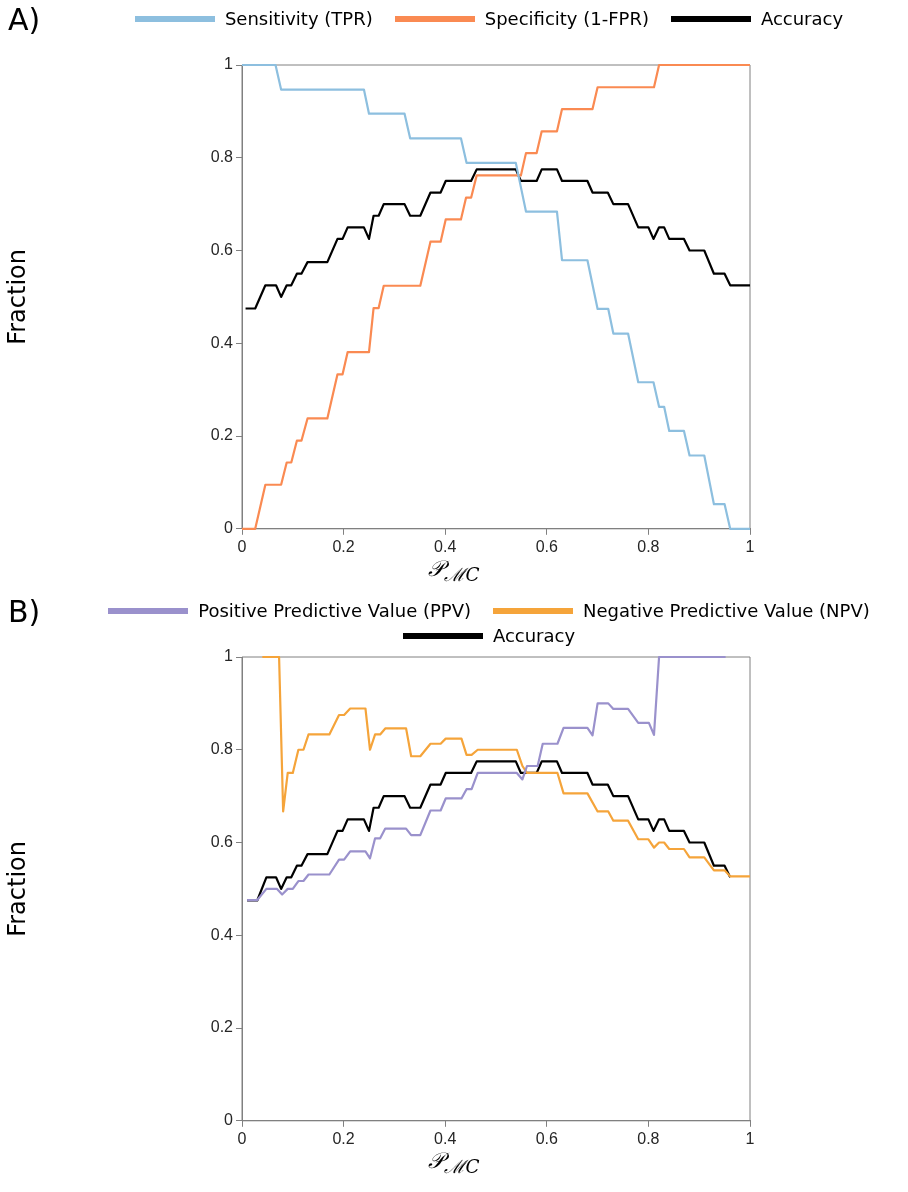 Image resolution: width=908 pixels, height=1192 pixels. I want to click on legend-label: Sensitivity (TPR), so click(298, 18).